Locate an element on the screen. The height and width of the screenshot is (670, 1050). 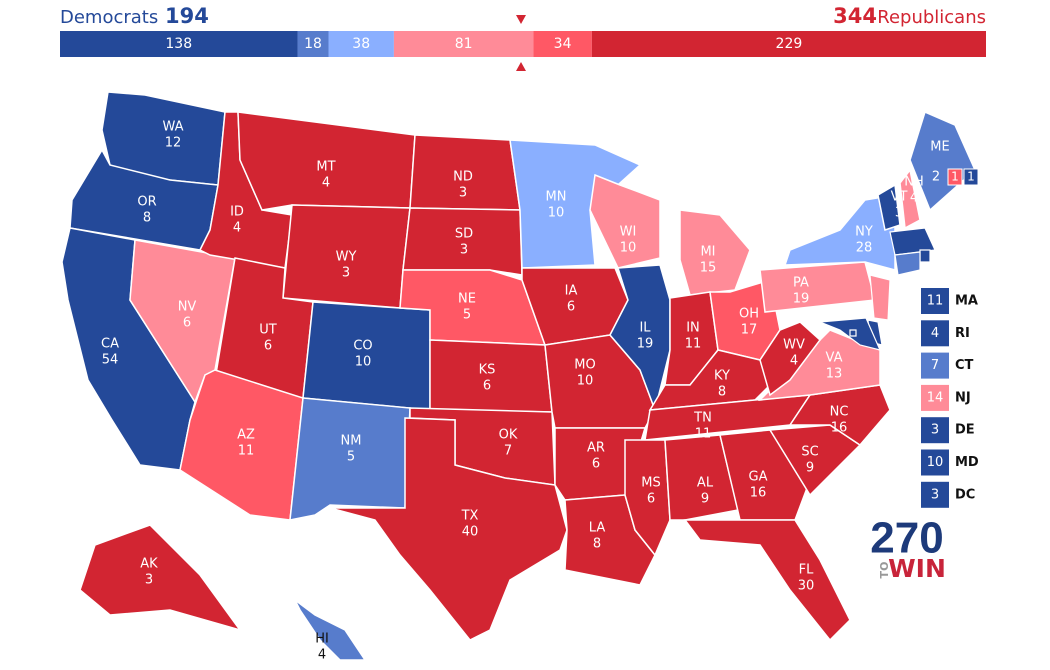
state-abbr: ME is located at coordinates (939, 147).